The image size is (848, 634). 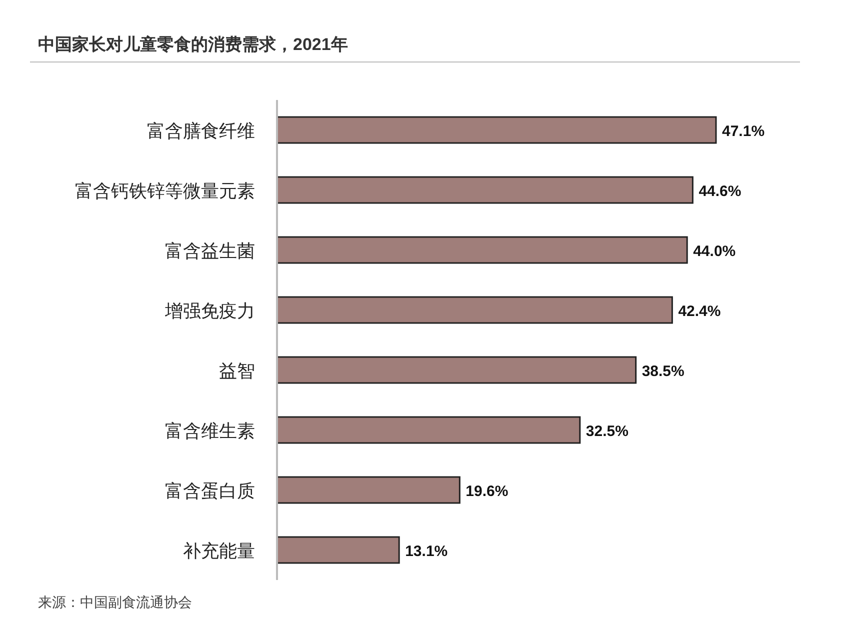 What do you see at coordinates (210, 431) in the screenshot?
I see `y-tick-label: 富含维生素` at bounding box center [210, 431].